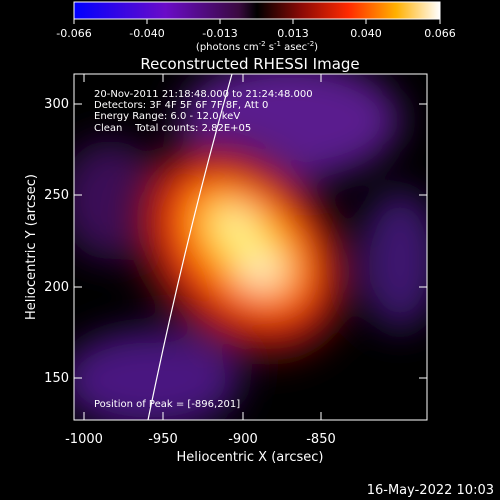 Image resolution: width=500 pixels, height=500 pixels. What do you see at coordinates (167, 404) in the screenshot?
I see `annotation-peak-position: Position of Peak = [-896,201]` at bounding box center [167, 404].